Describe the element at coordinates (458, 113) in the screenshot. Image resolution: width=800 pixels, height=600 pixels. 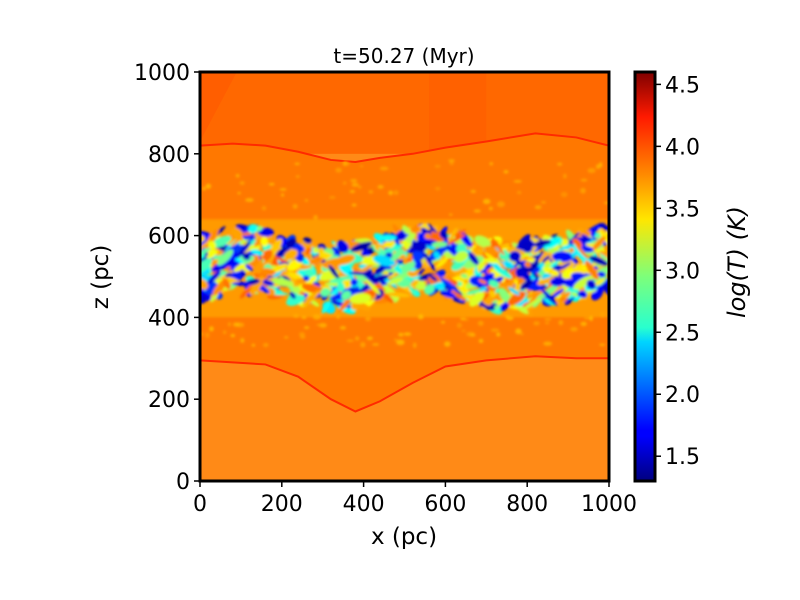
I see `halo-streak` at that location.